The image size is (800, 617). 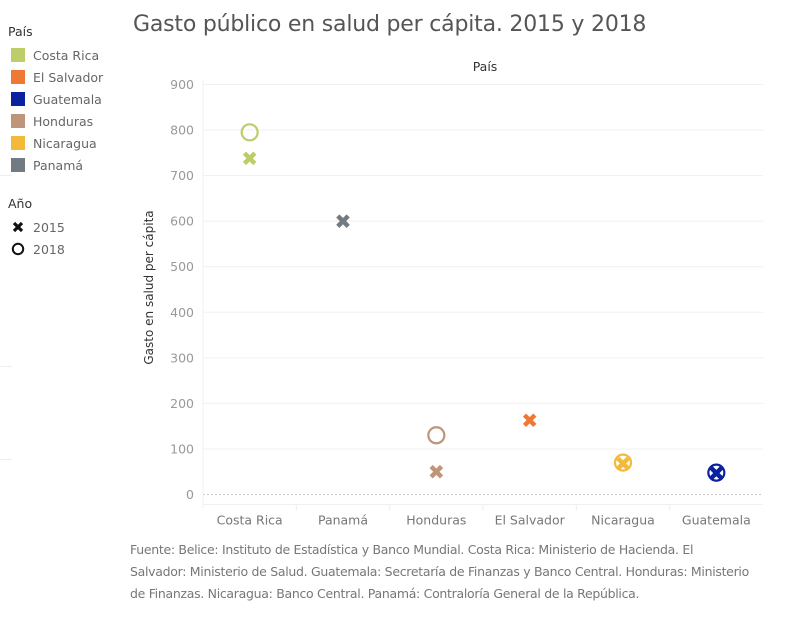 What do you see at coordinates (182, 266) in the screenshot?
I see `y-tick-label: 500` at bounding box center [182, 266].